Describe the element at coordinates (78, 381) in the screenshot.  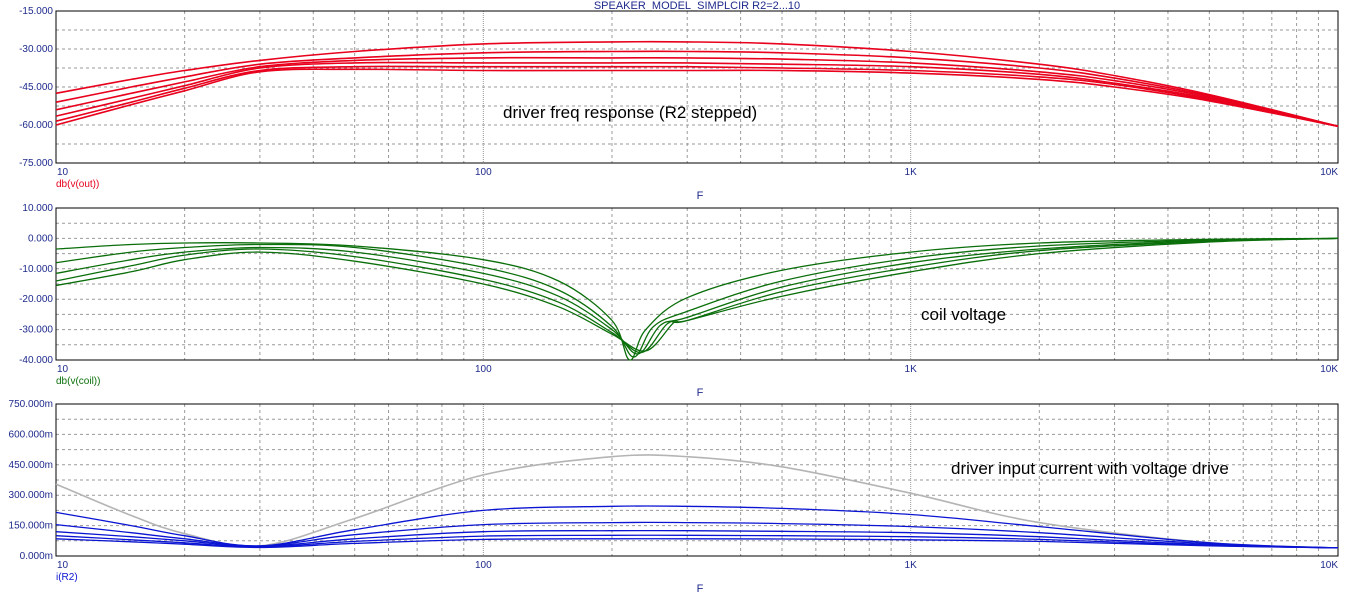
I see `trace-name: db(v(coil))` at that location.